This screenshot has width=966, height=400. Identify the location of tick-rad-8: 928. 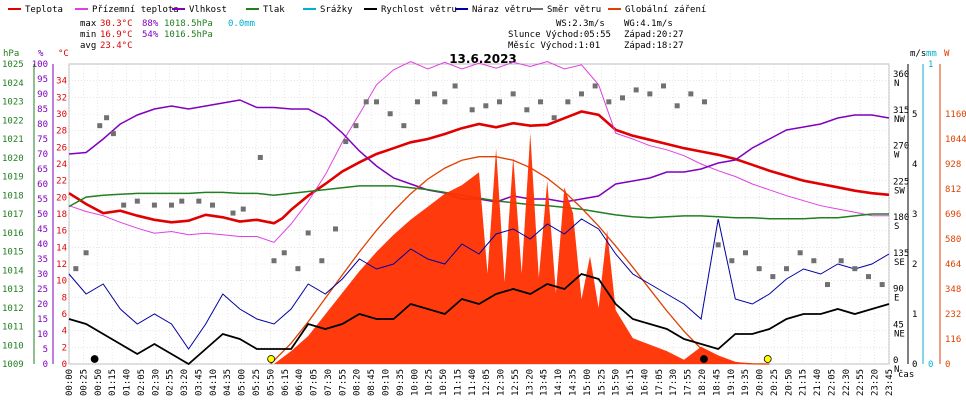
(953, 165).